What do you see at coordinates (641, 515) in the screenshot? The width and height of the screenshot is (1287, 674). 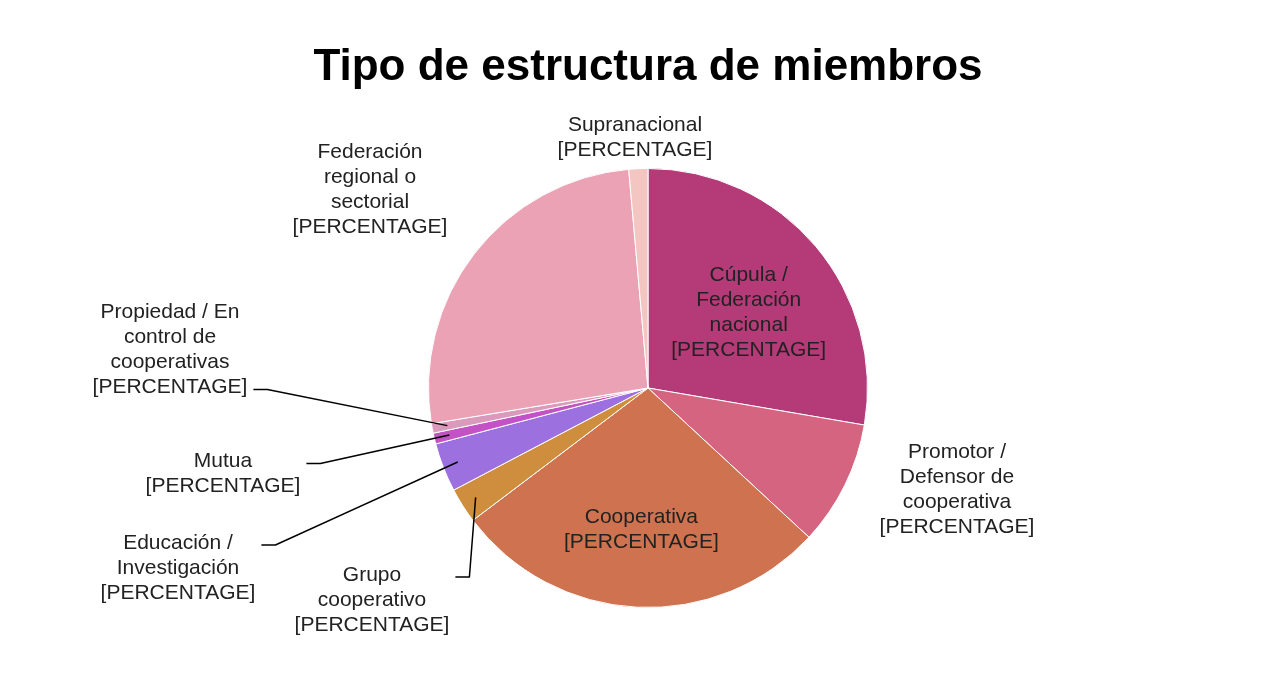 I see `slice-label: Cooperativa` at bounding box center [641, 515].